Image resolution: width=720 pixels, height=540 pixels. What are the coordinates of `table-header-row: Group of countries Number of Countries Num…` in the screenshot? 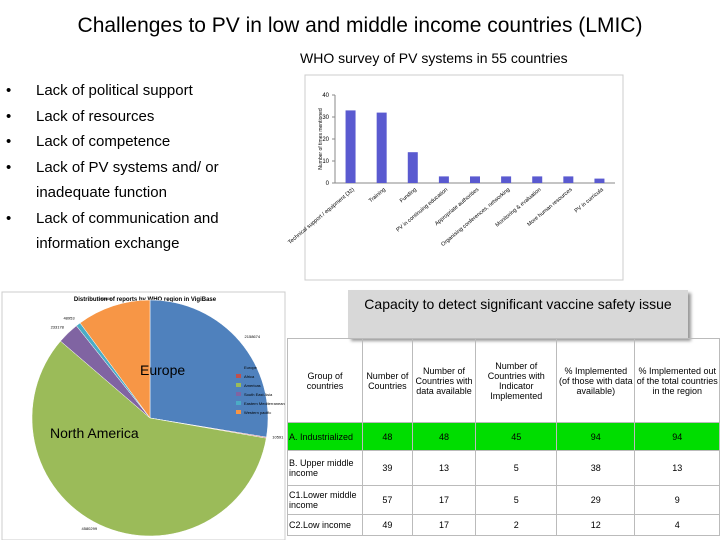 It's located at (503, 380).